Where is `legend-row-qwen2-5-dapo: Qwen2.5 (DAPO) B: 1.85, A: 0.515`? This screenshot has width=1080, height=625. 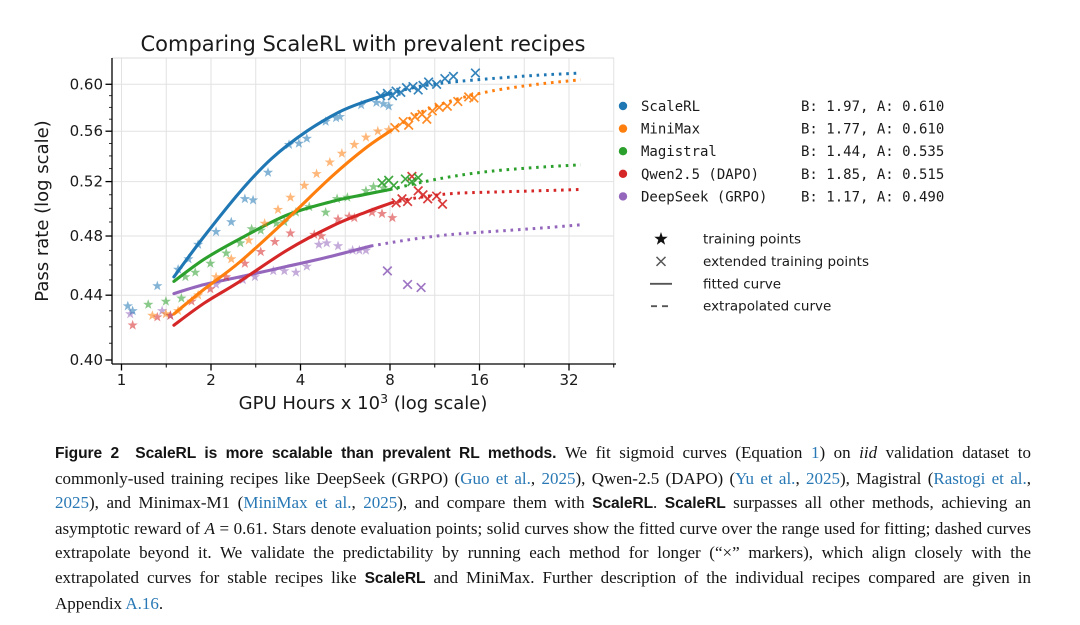
legend-row-qwen2-5-dapo: Qwen2.5 (DAPO) B: 1.85, A: 0.515 is located at coordinates (781, 175).